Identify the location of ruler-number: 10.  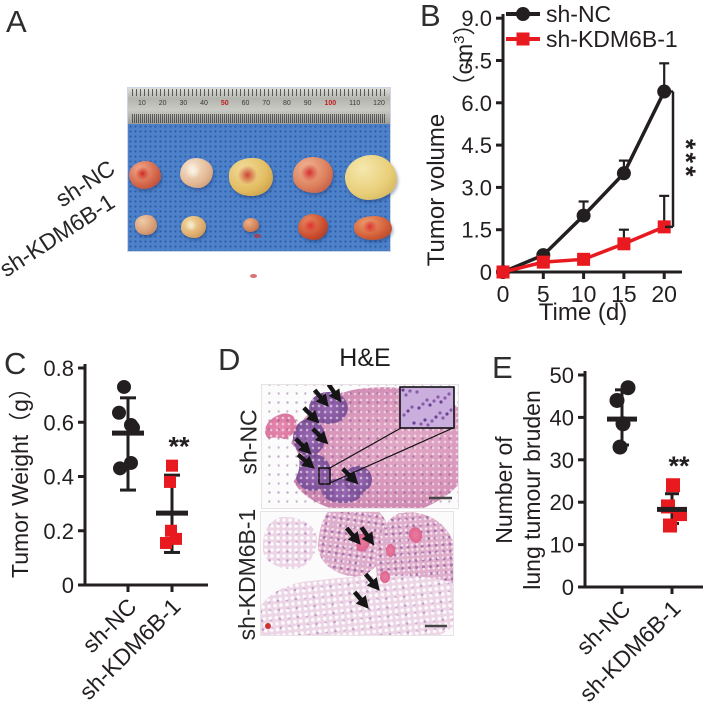
(142, 103).